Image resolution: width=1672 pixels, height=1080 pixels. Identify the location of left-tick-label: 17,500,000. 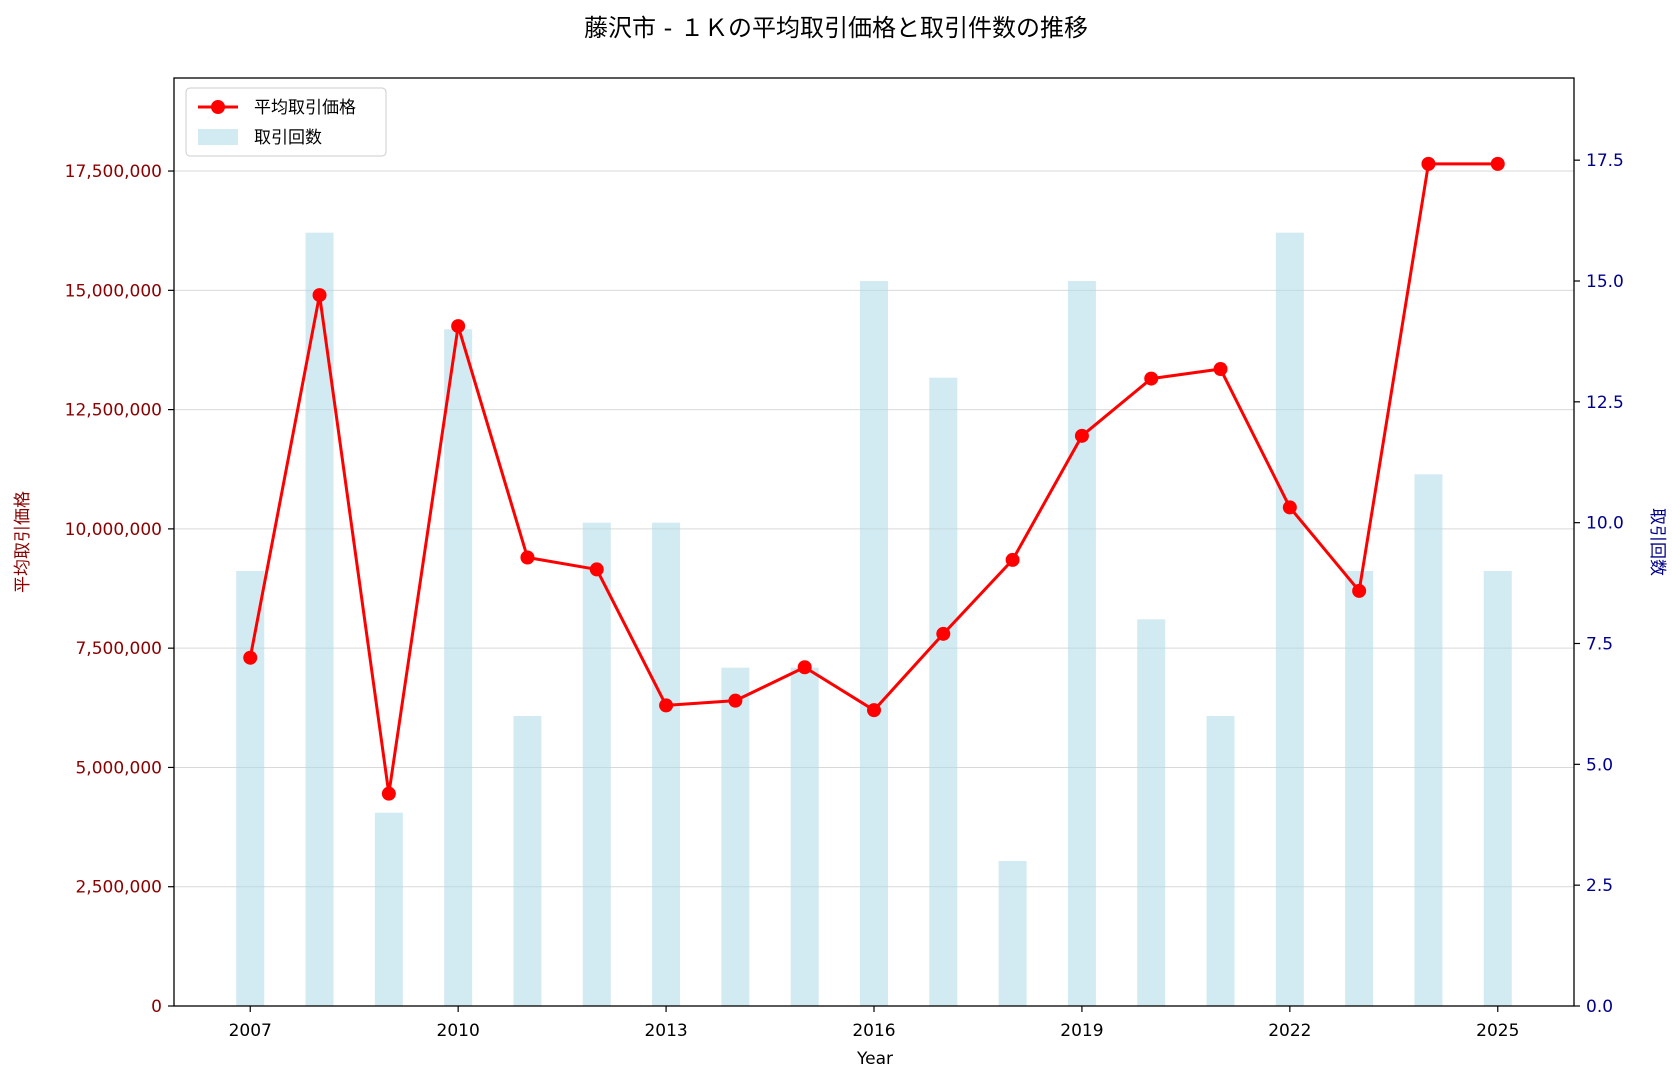
(113, 172).